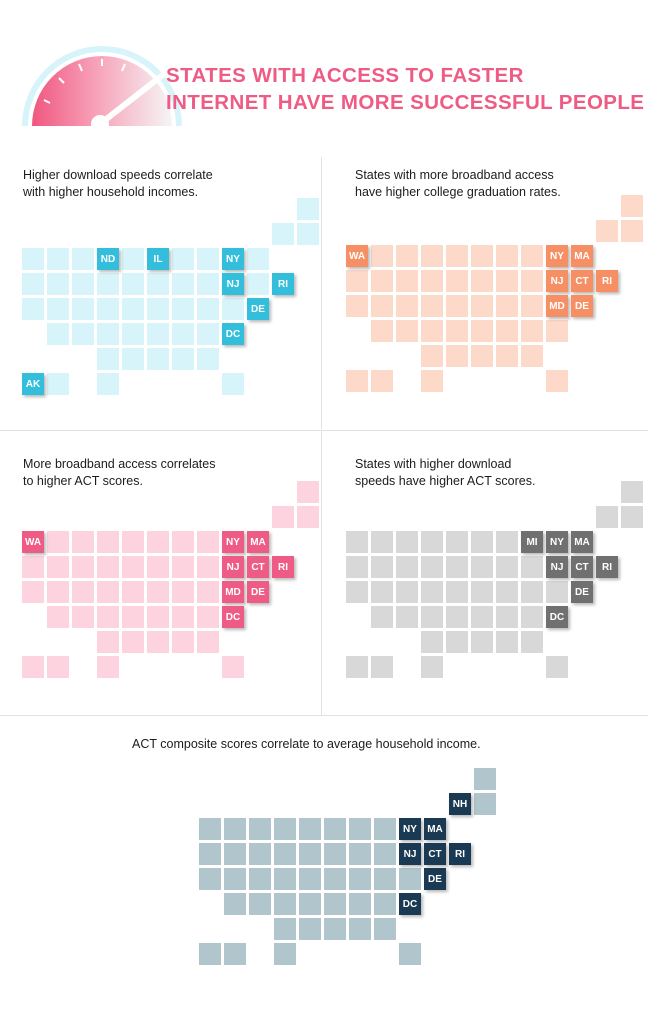 This screenshot has height=1024, width=648. Describe the element at coordinates (83, 481) in the screenshot. I see `caption-line-2: to higher ACT scores.` at that location.